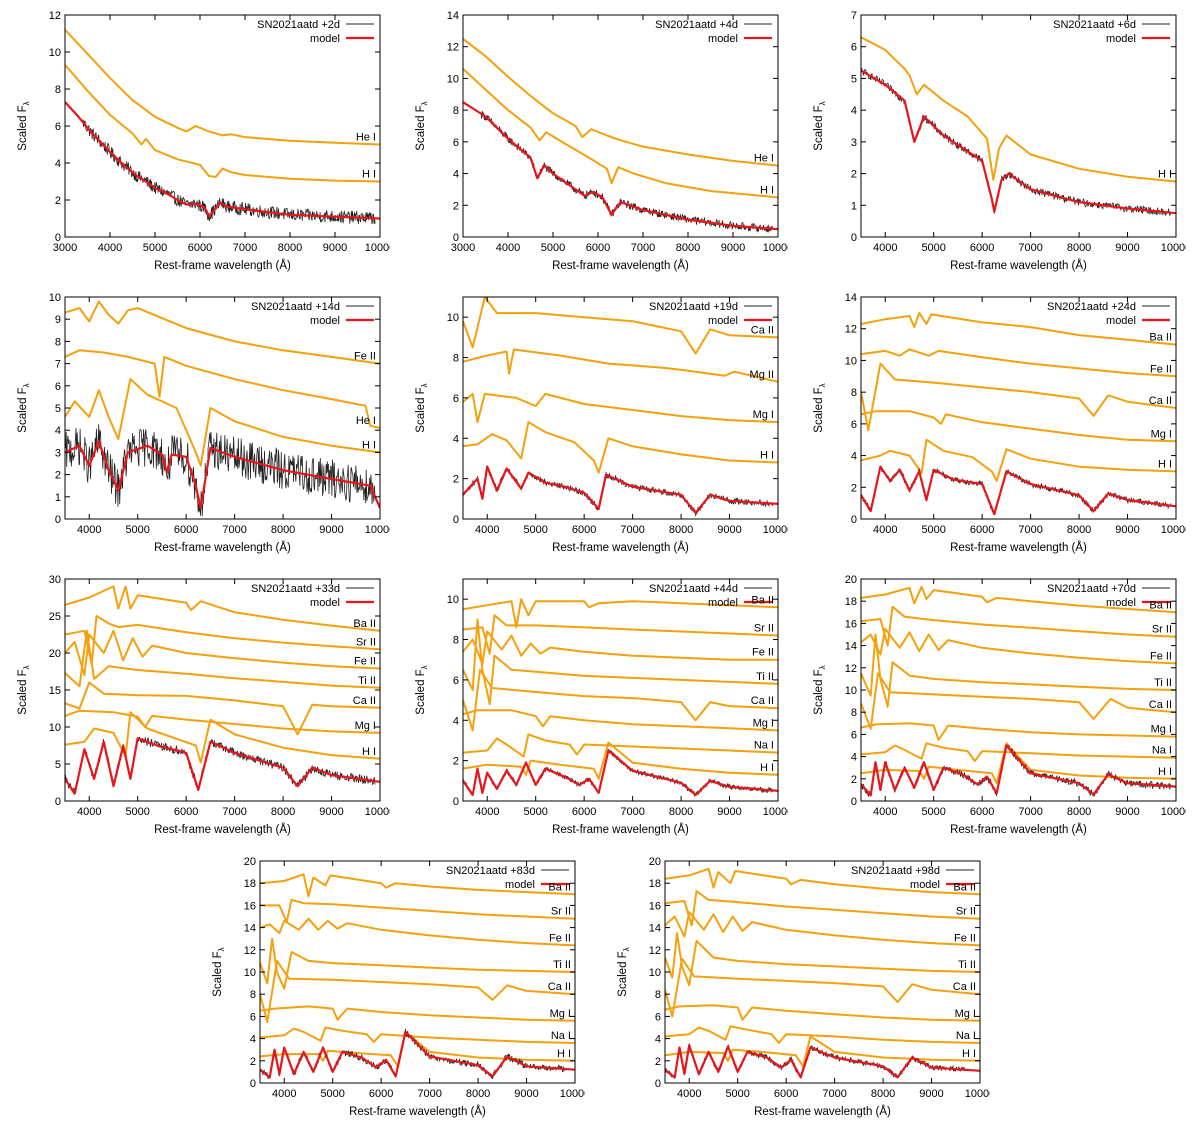  I want to click on y-tick-label: 16, so click(655, 906).